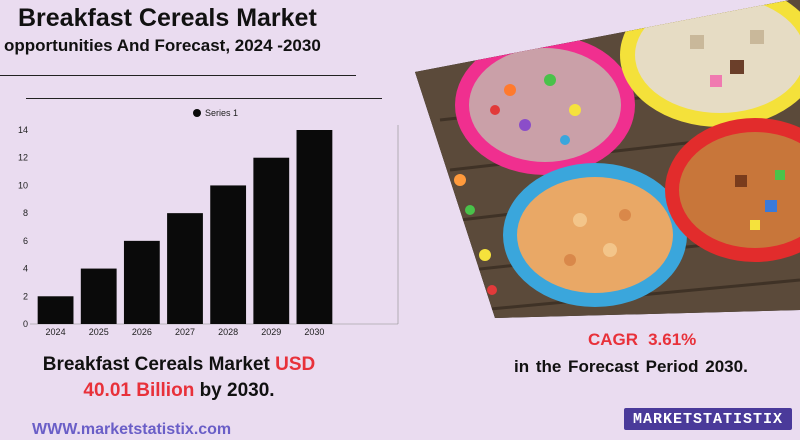  I want to click on page-subtitle: opportunities And Forecast, 2024 -2030, so click(162, 45).